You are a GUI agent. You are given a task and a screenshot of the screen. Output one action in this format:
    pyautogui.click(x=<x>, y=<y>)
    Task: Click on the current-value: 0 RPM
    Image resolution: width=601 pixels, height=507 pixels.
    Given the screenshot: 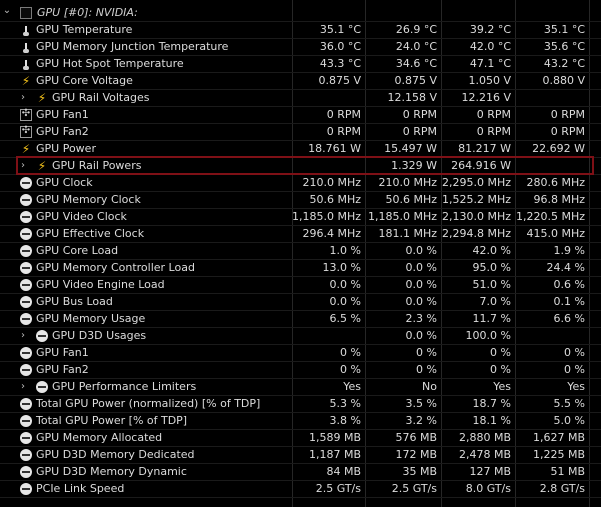 What is the action you would take?
    pyautogui.click(x=343, y=131)
    